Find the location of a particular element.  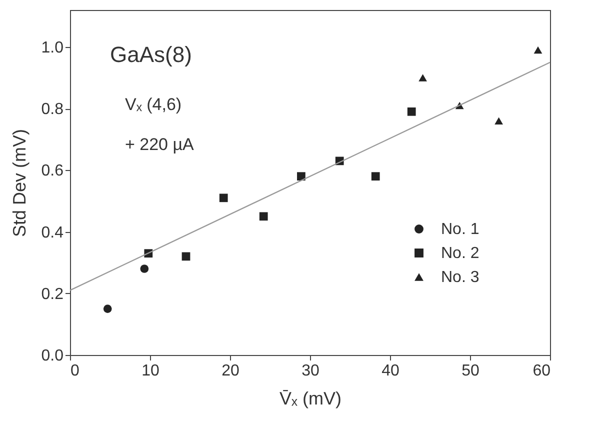

y-tick-label: 0.8 is located at coordinates (52, 109).